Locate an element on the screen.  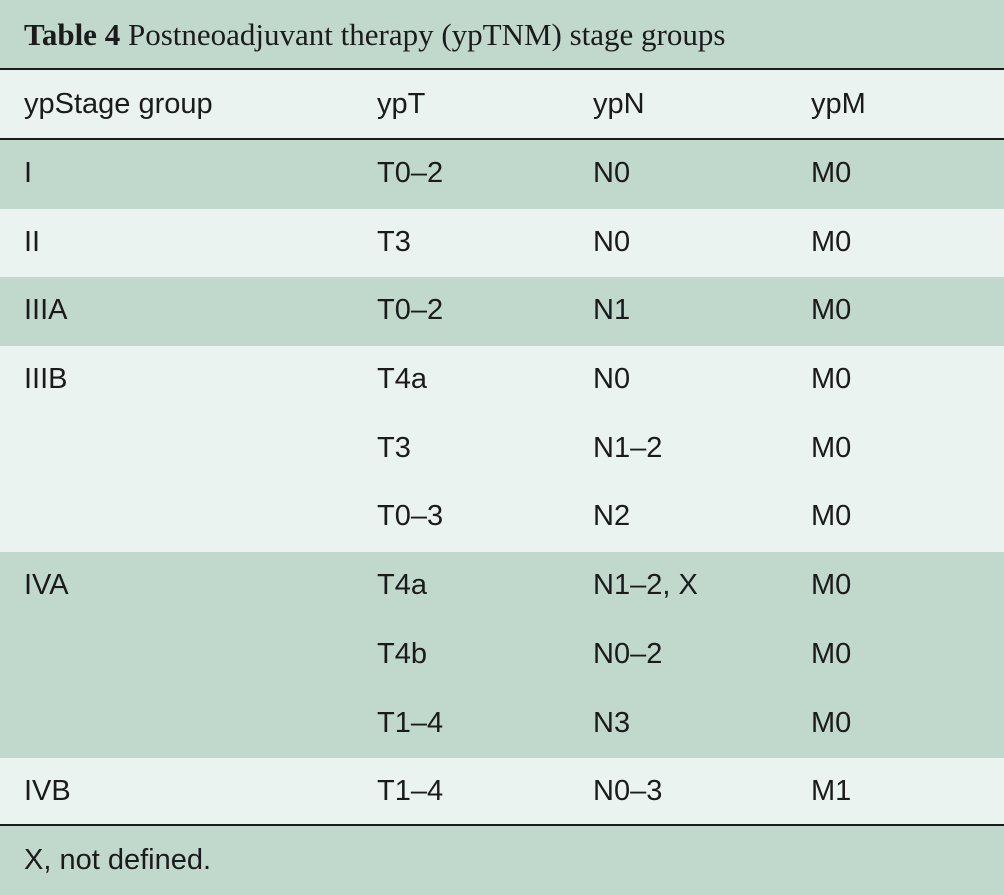
header-rule is located at coordinates (502, 139).